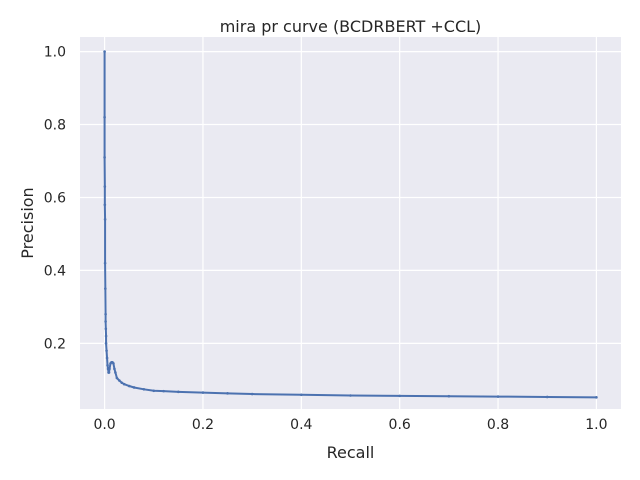  I want to click on x-tick-label: 0.8, so click(498, 425).